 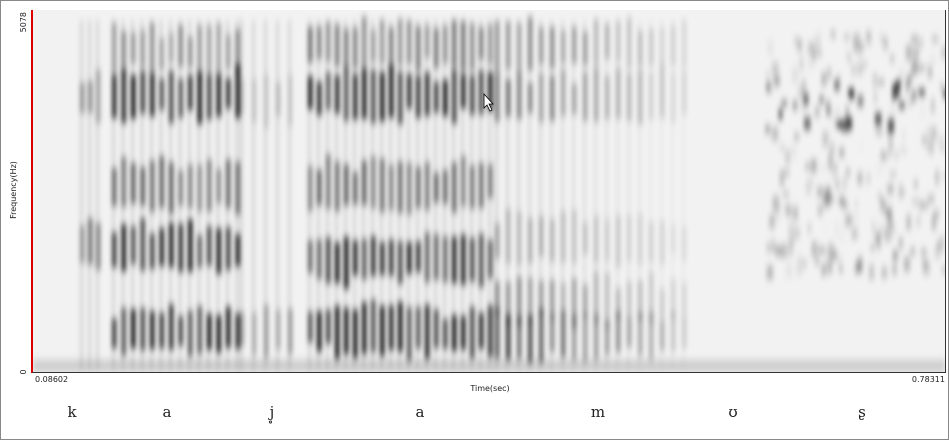 What do you see at coordinates (598, 412) in the screenshot?
I see `segment-label: m` at bounding box center [598, 412].